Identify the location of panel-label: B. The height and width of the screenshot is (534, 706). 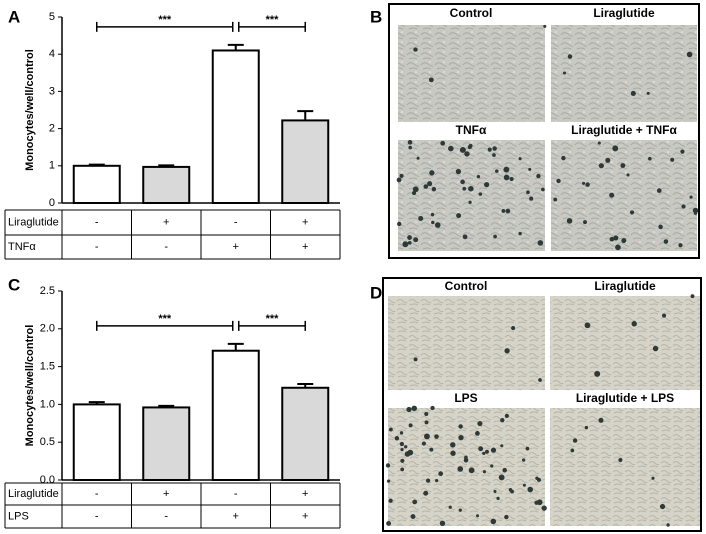
(376, 16).